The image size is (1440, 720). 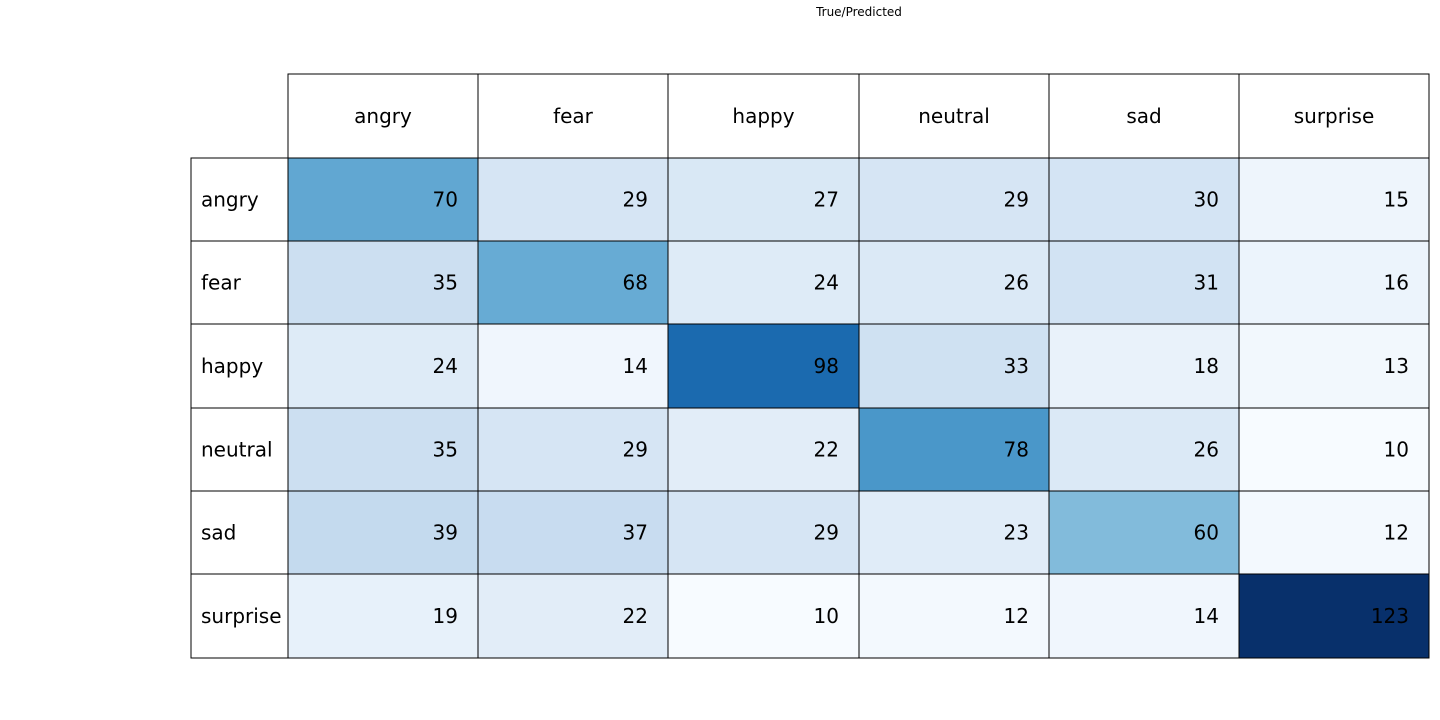 What do you see at coordinates (1206, 283) in the screenshot?
I see `cell-value-label: 31` at bounding box center [1206, 283].